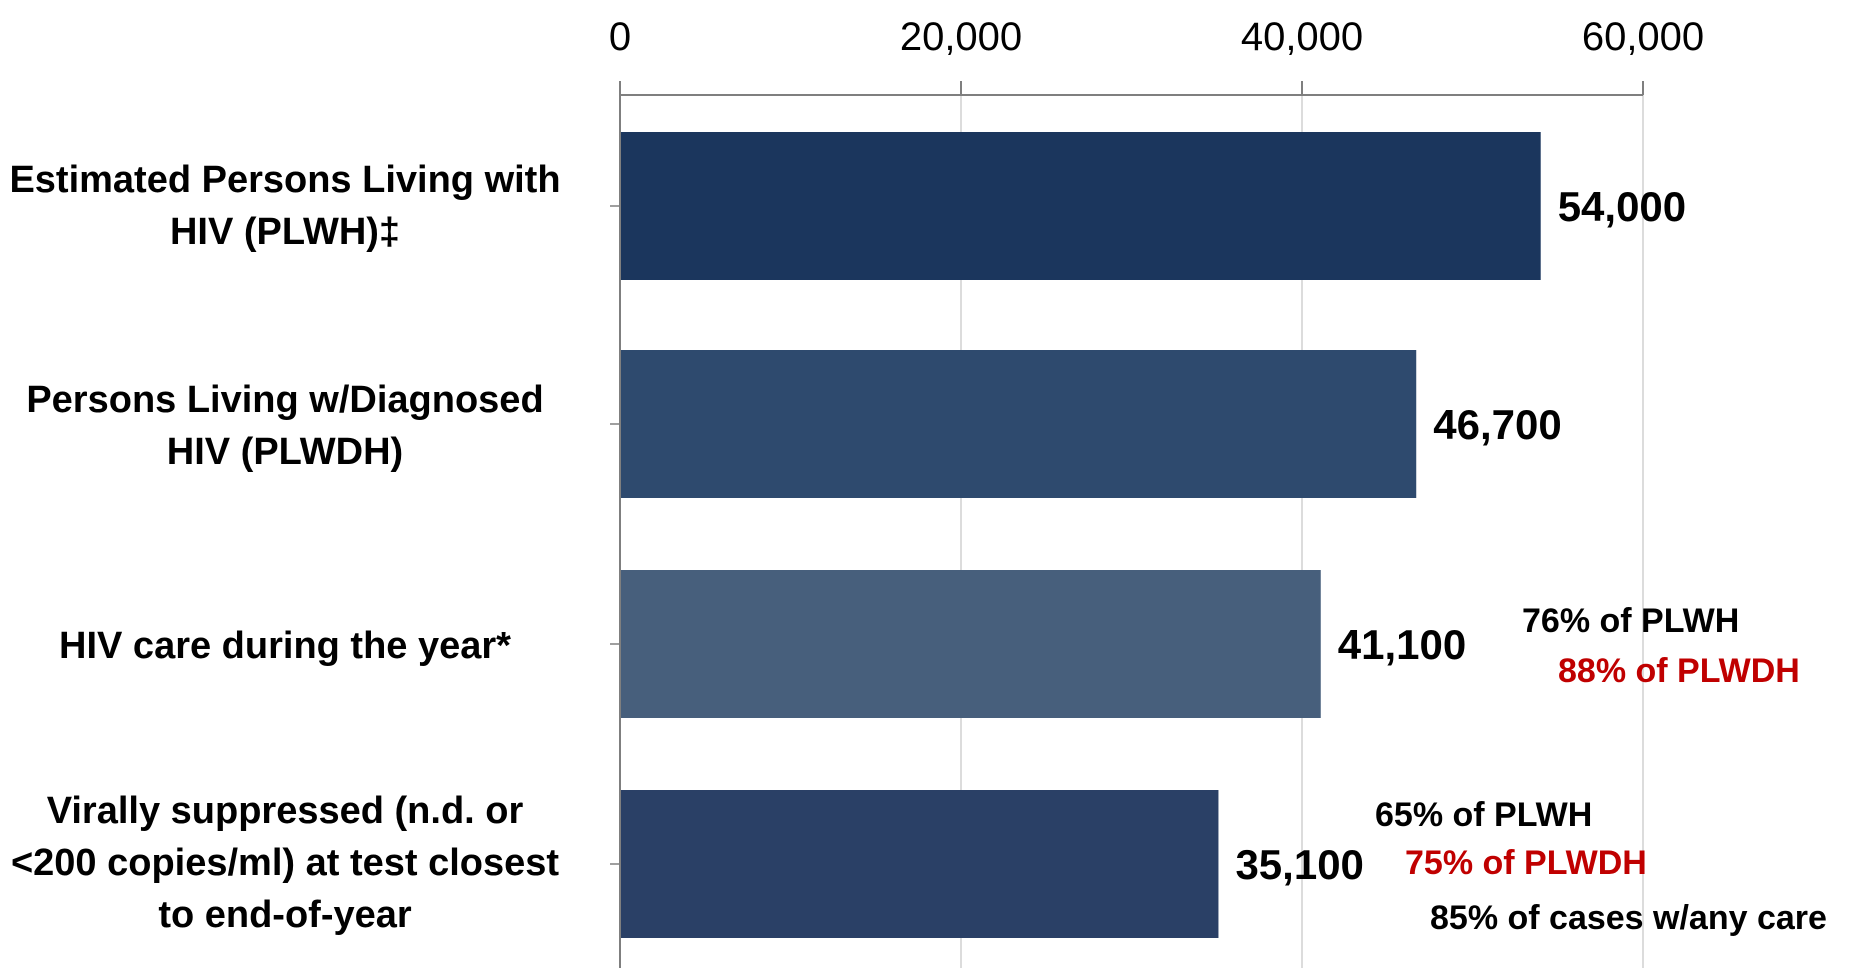  What do you see at coordinates (1631, 621) in the screenshot?
I see `annotation-care-pct-plwh: 76% of PLWH` at bounding box center [1631, 621].